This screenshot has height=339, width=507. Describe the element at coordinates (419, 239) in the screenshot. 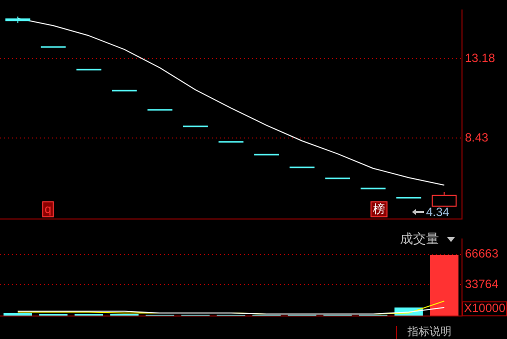

I see `chart-title: 成交量` at that location.